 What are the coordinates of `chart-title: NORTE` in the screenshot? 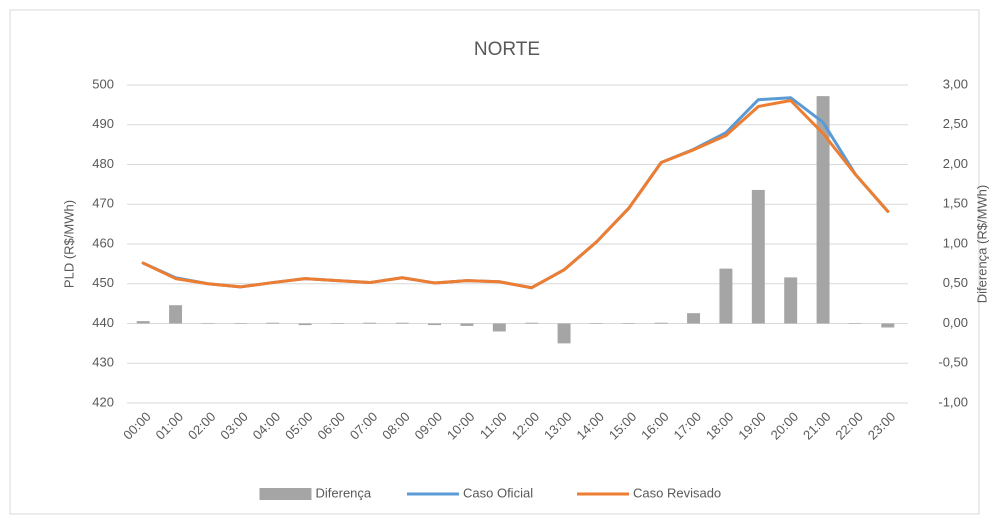 It's located at (507, 49).